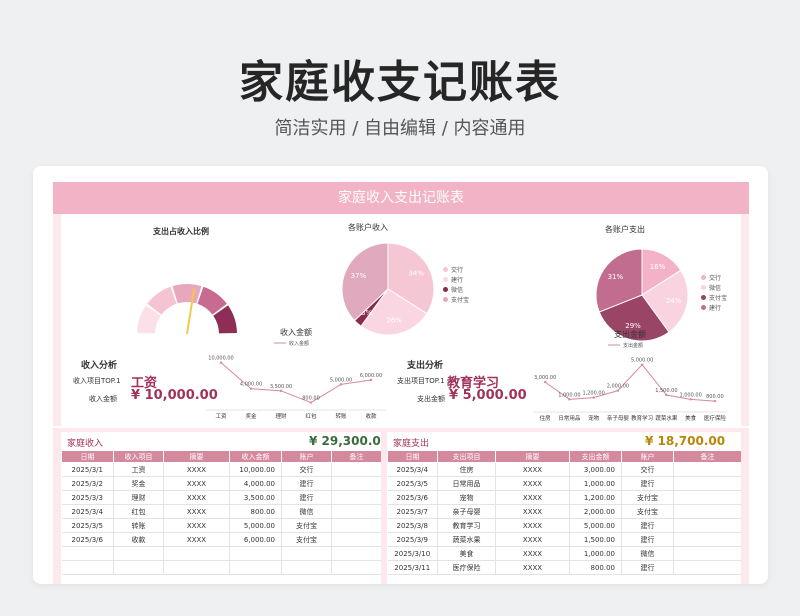 This screenshot has width=800, height=616. Describe the element at coordinates (466, 469) in the screenshot. I see `table-cell: 住房` at that location.